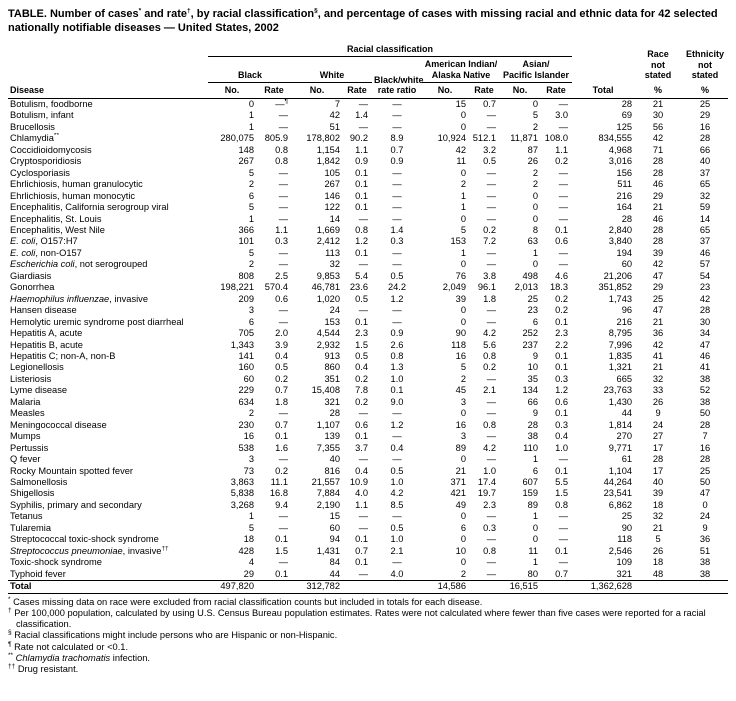  Describe the element at coordinates (705, 587) in the screenshot. I see `value-cell` at that location.